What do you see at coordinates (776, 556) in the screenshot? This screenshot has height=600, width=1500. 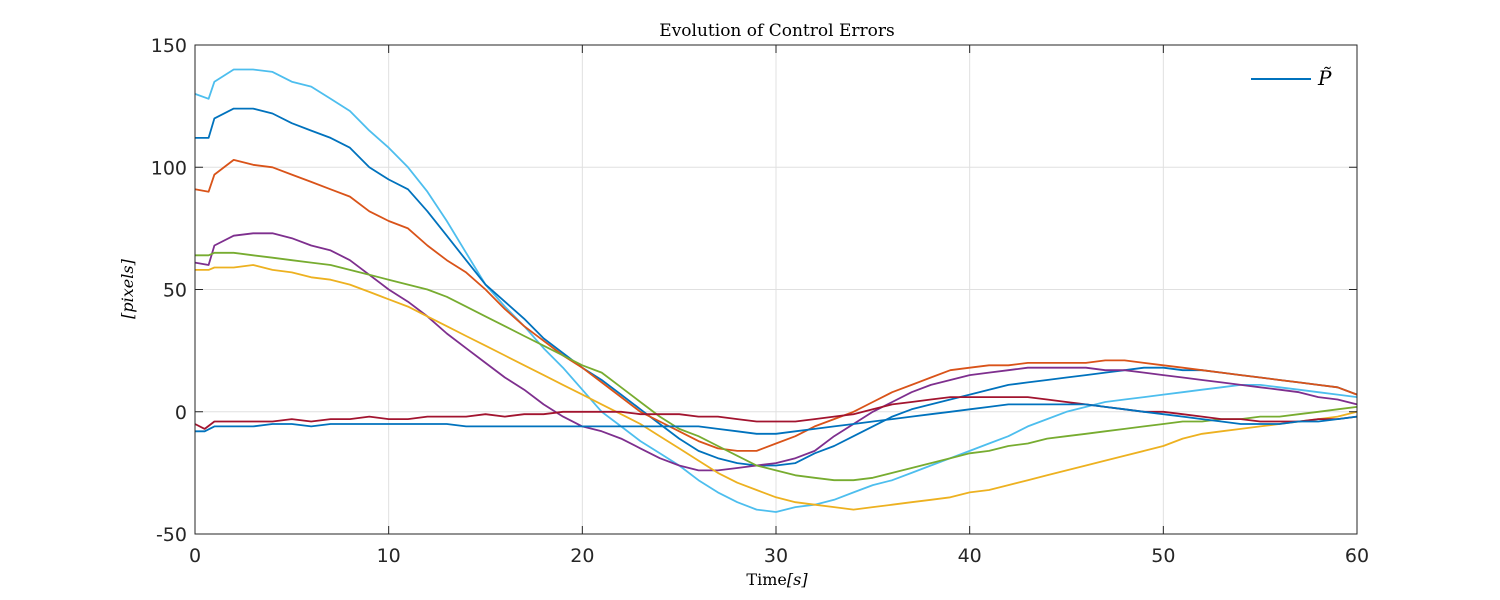 I see `x-tick-label: 30` at bounding box center [776, 556].